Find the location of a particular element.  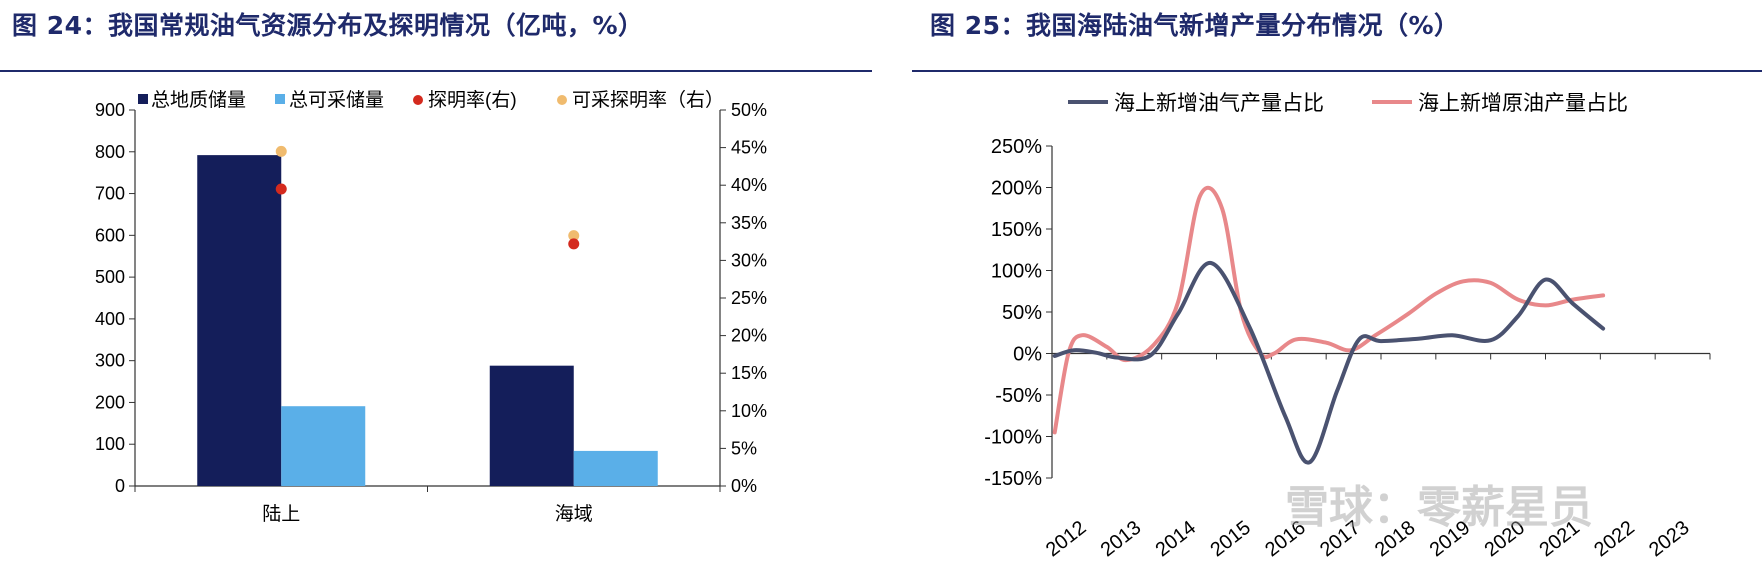

right-figure-title: 图 25：我国海陆油气新增产量分布情况（%） is located at coordinates (1195, 25).